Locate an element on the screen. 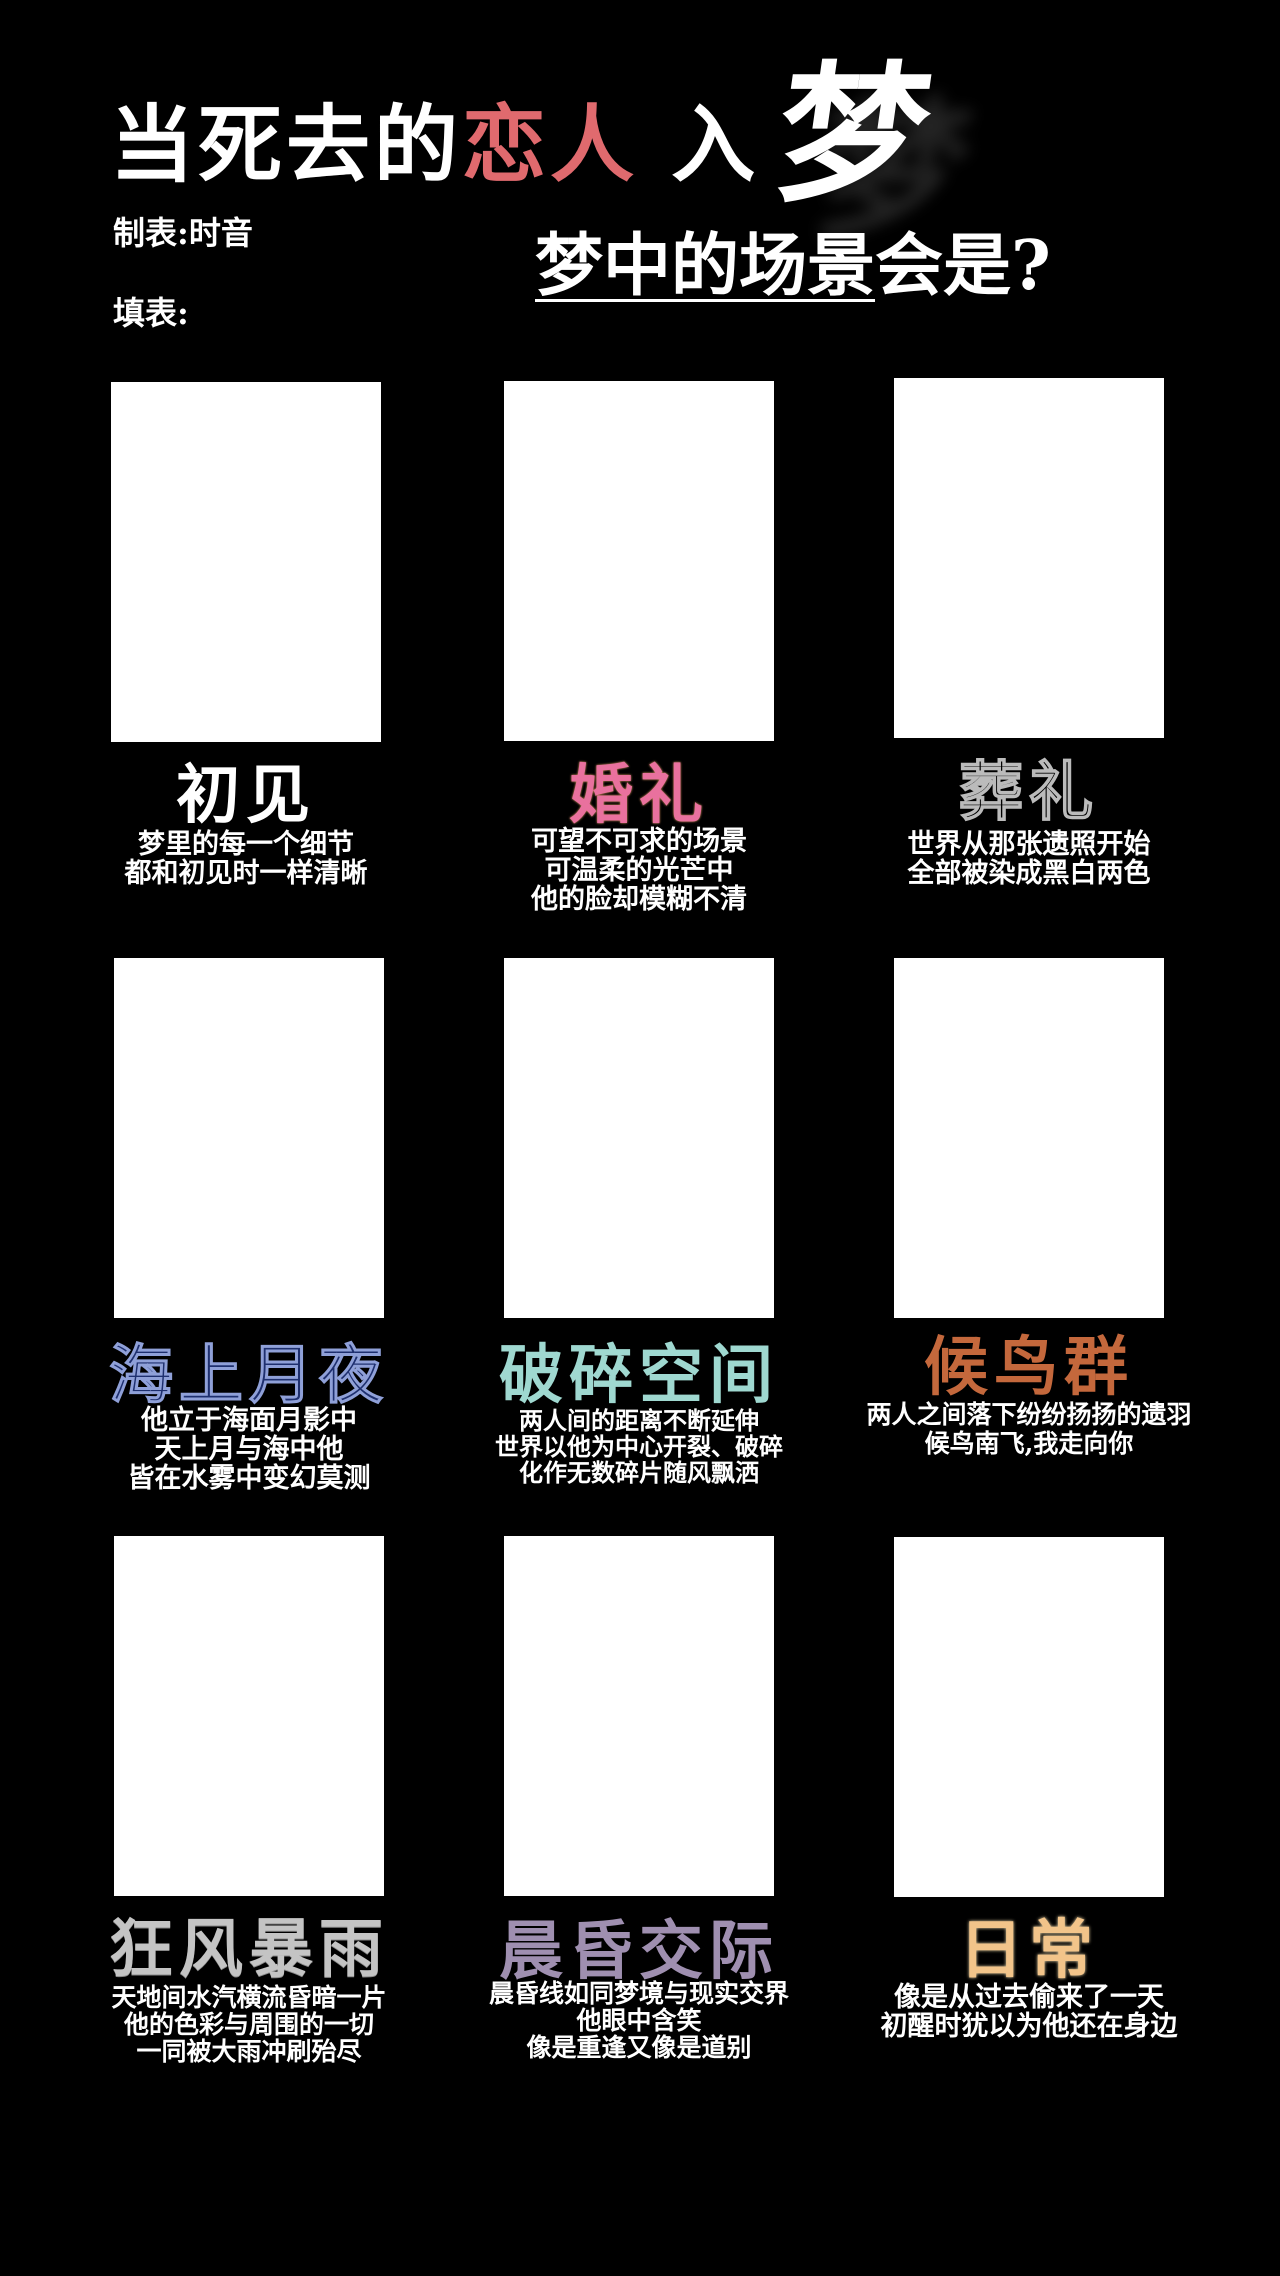 This screenshot has width=1280, height=2276. scene-cell-storm: 狂风暴雨 天地间水汽横流昏暗一片 他的色彩与周围的一切 一同被大雨冲刷殆尽 is located at coordinates (248, 1800).